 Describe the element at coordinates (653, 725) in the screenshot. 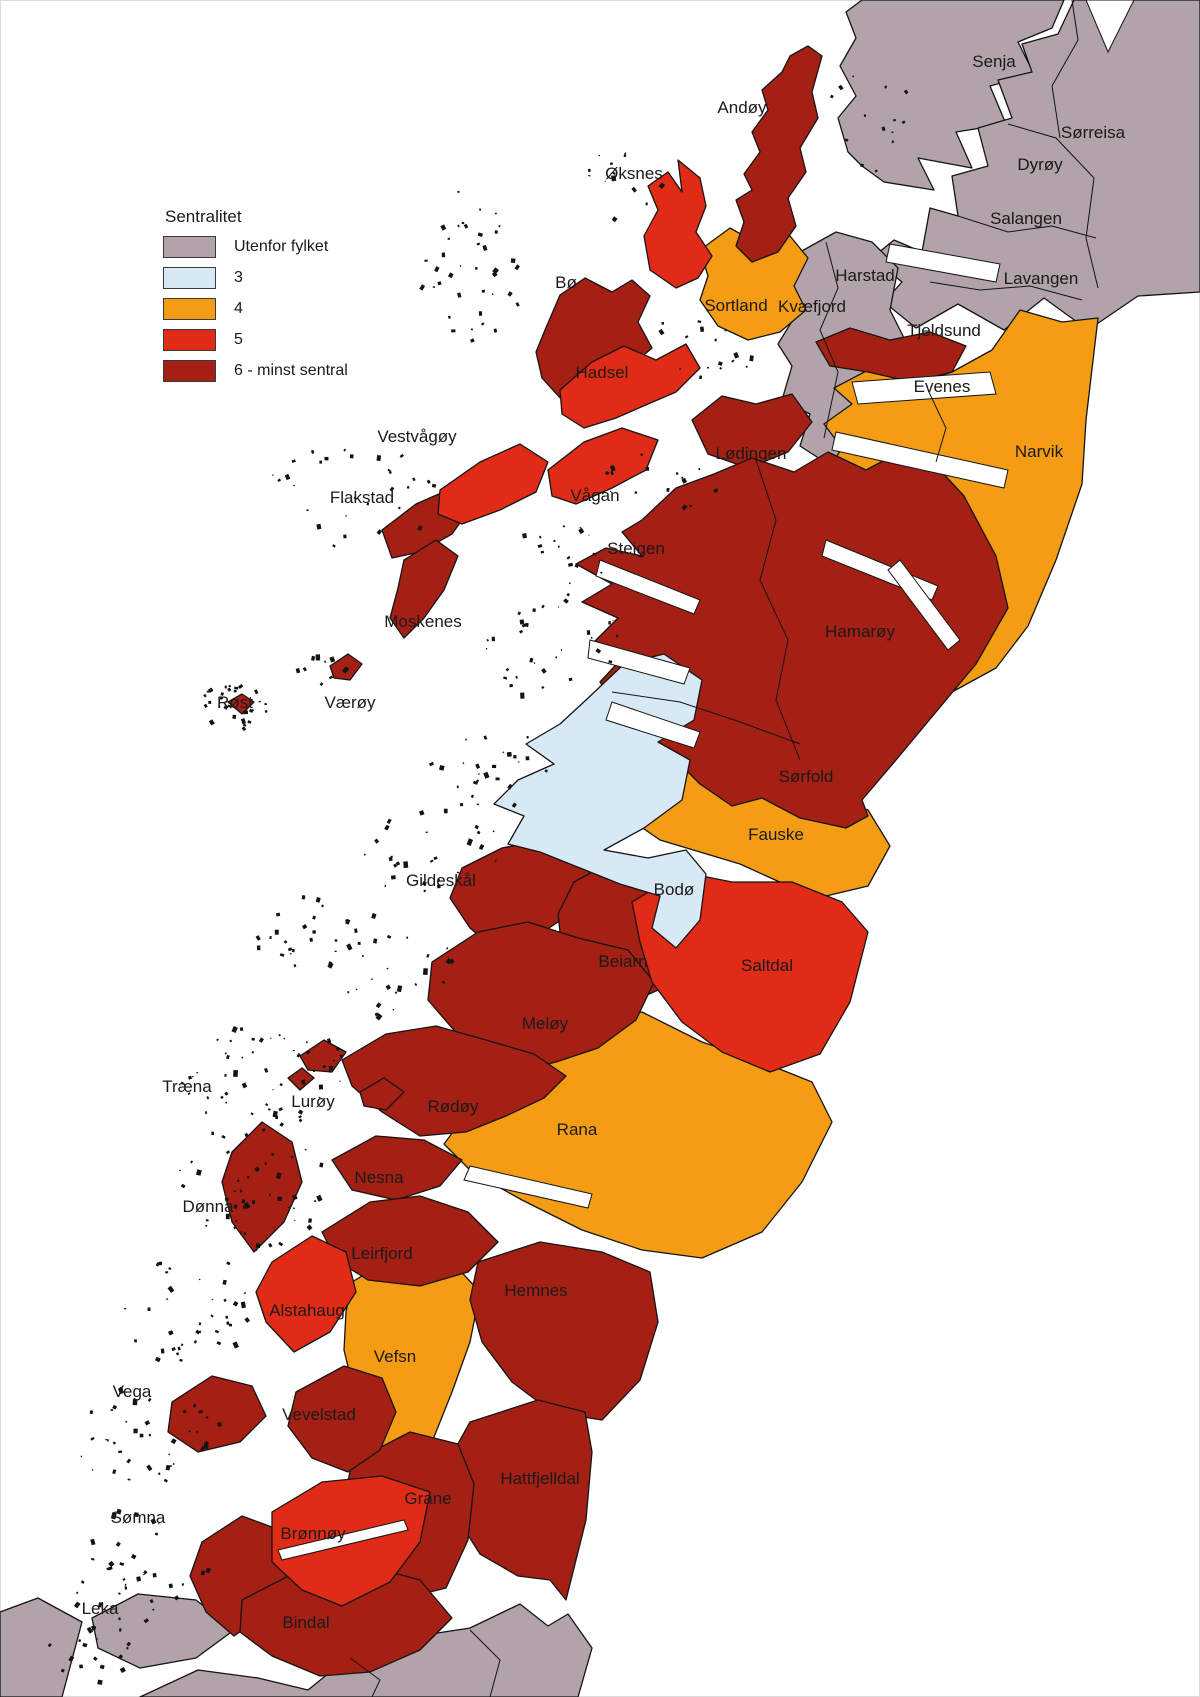

I see `fjord-sorfold` at that location.